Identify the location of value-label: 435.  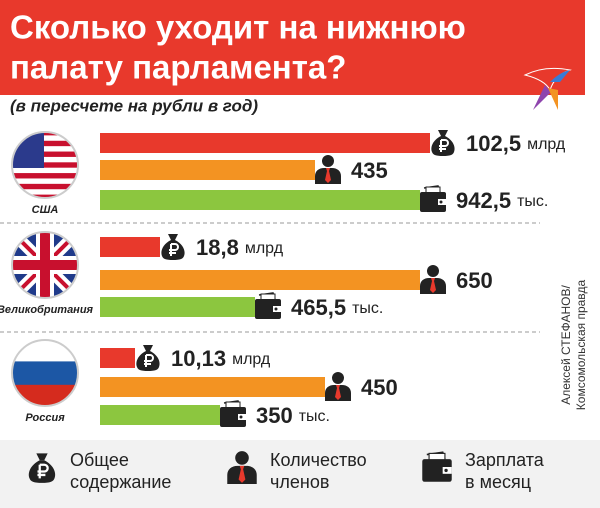
(369, 170).